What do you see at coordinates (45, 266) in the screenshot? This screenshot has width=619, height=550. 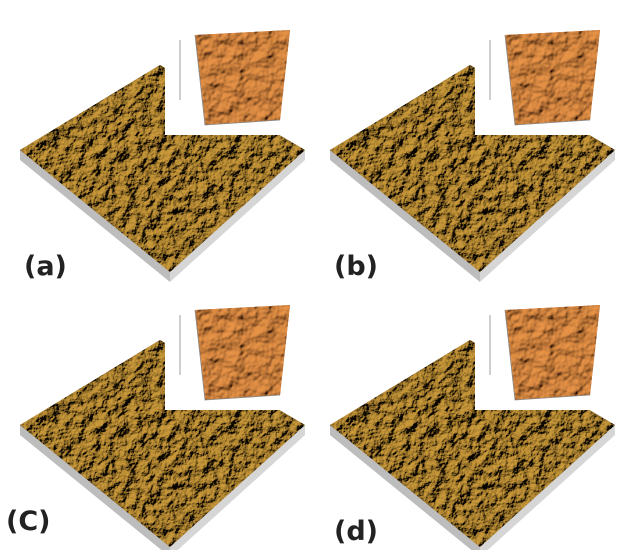 I see `panel-label: (a)` at bounding box center [45, 266].